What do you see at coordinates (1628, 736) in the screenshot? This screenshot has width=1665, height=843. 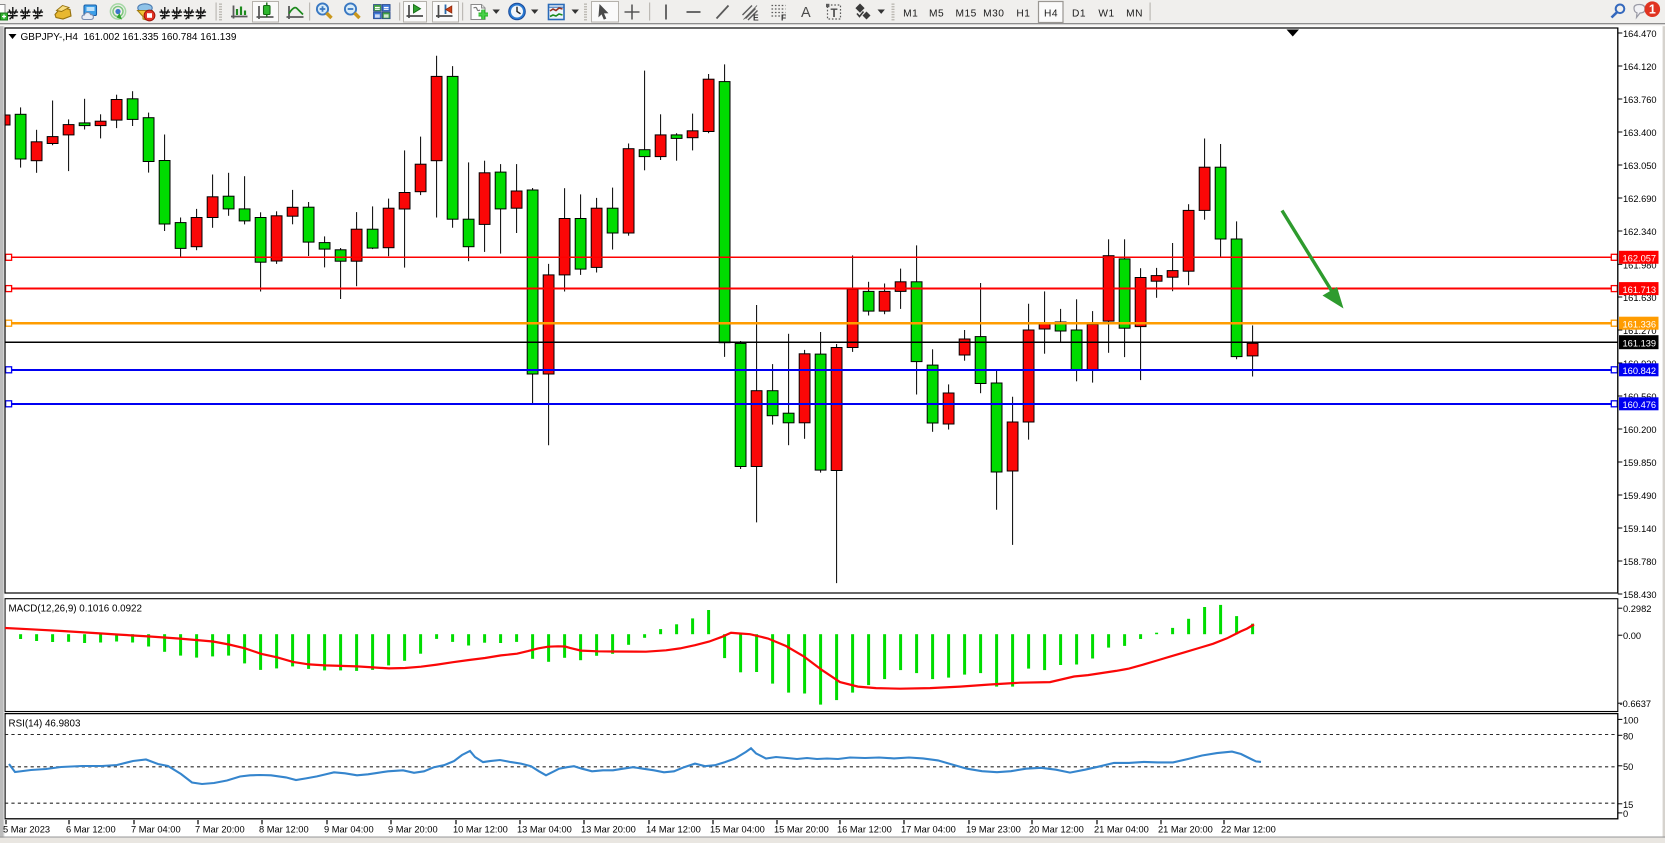 I see `svg-text: 80` at bounding box center [1628, 736].